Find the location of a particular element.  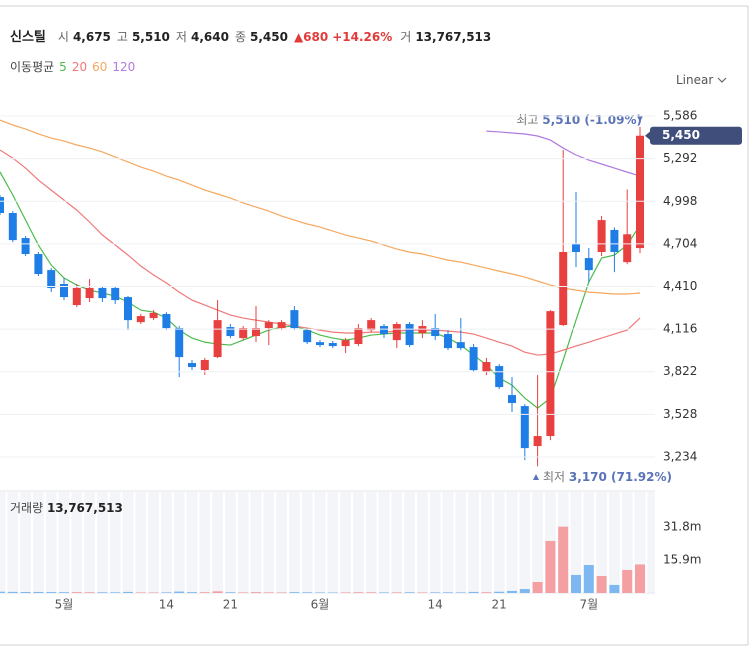

y-tick-label: 3,528 is located at coordinates (680, 414).